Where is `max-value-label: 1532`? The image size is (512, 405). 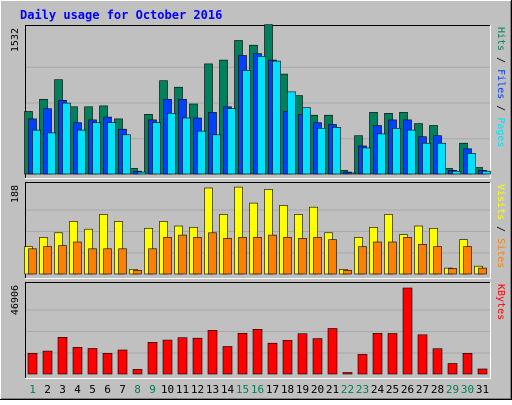 max-value-label: 1532 is located at coordinates (15, 40).